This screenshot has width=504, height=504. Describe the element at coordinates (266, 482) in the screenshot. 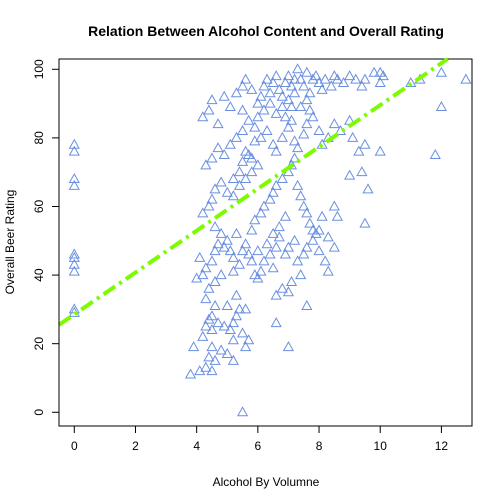

I see `x-axis-label: Alcohol By Volumne` at that location.